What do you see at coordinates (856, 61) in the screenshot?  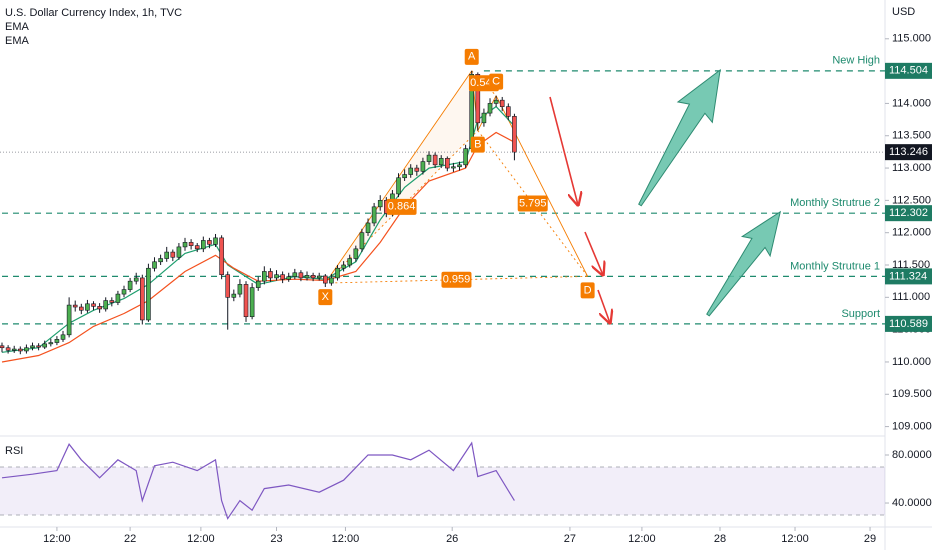 I see `level-name: New High` at bounding box center [856, 61].